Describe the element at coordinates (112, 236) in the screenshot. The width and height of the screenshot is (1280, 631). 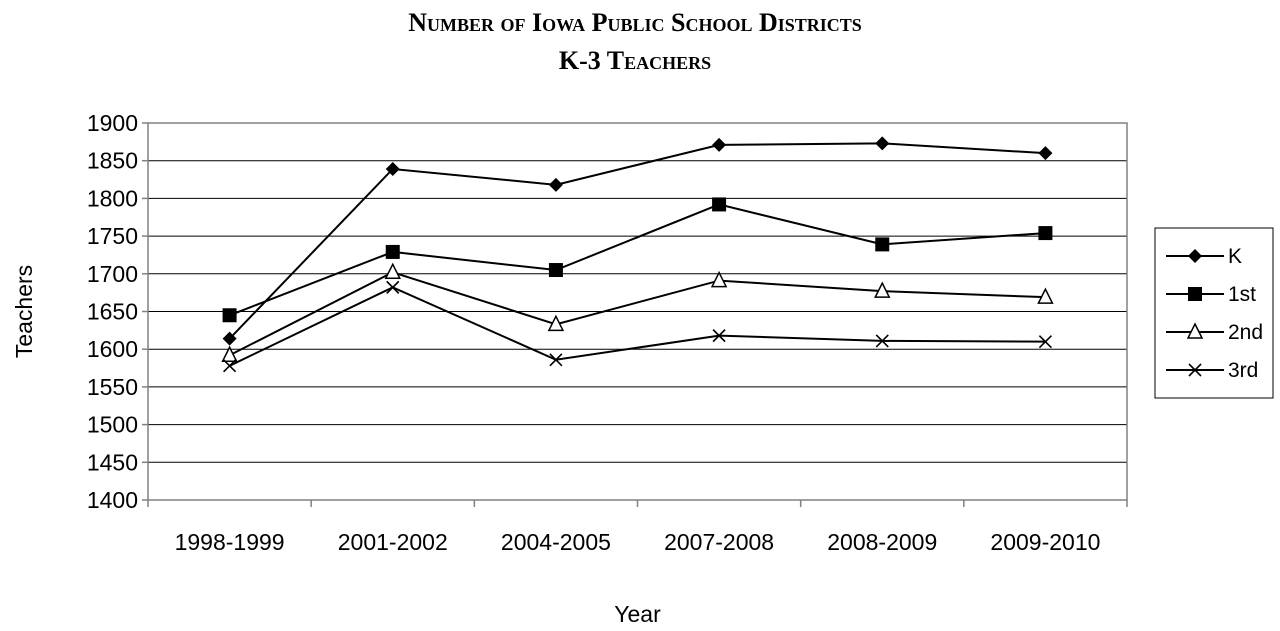
I see `y-tick-label: 1750` at that location.